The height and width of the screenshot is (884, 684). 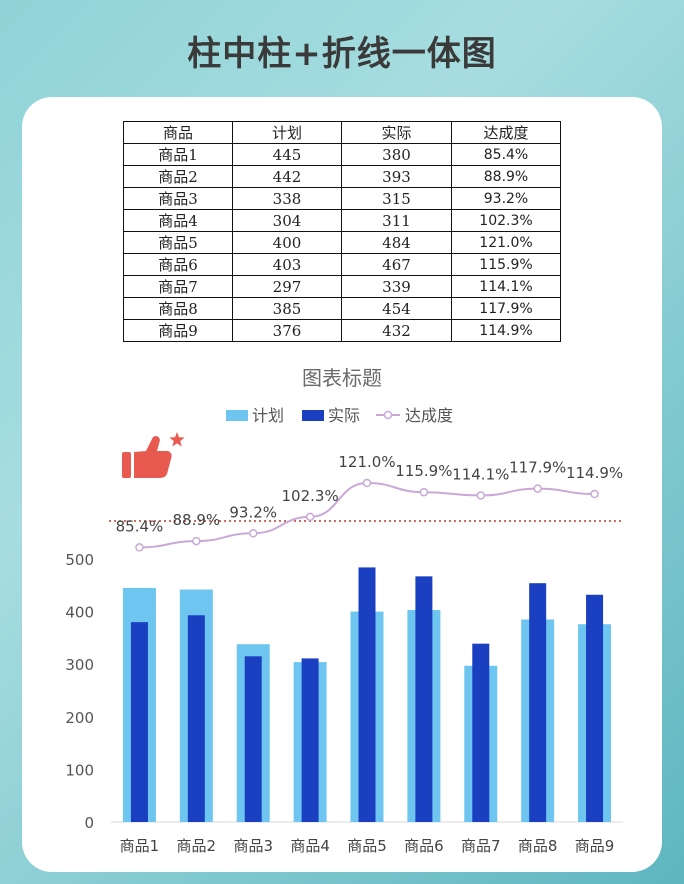 What do you see at coordinates (537, 468) in the screenshot?
I see `rate-data-label: 117.9%` at bounding box center [537, 468].